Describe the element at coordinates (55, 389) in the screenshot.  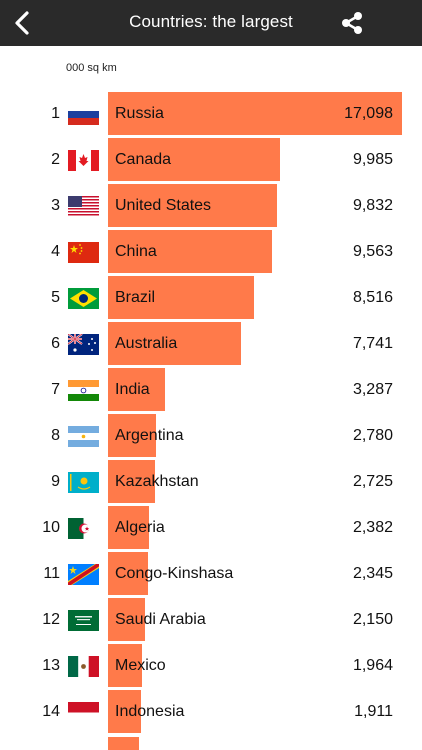
I see `rank-number: 7` at that location.